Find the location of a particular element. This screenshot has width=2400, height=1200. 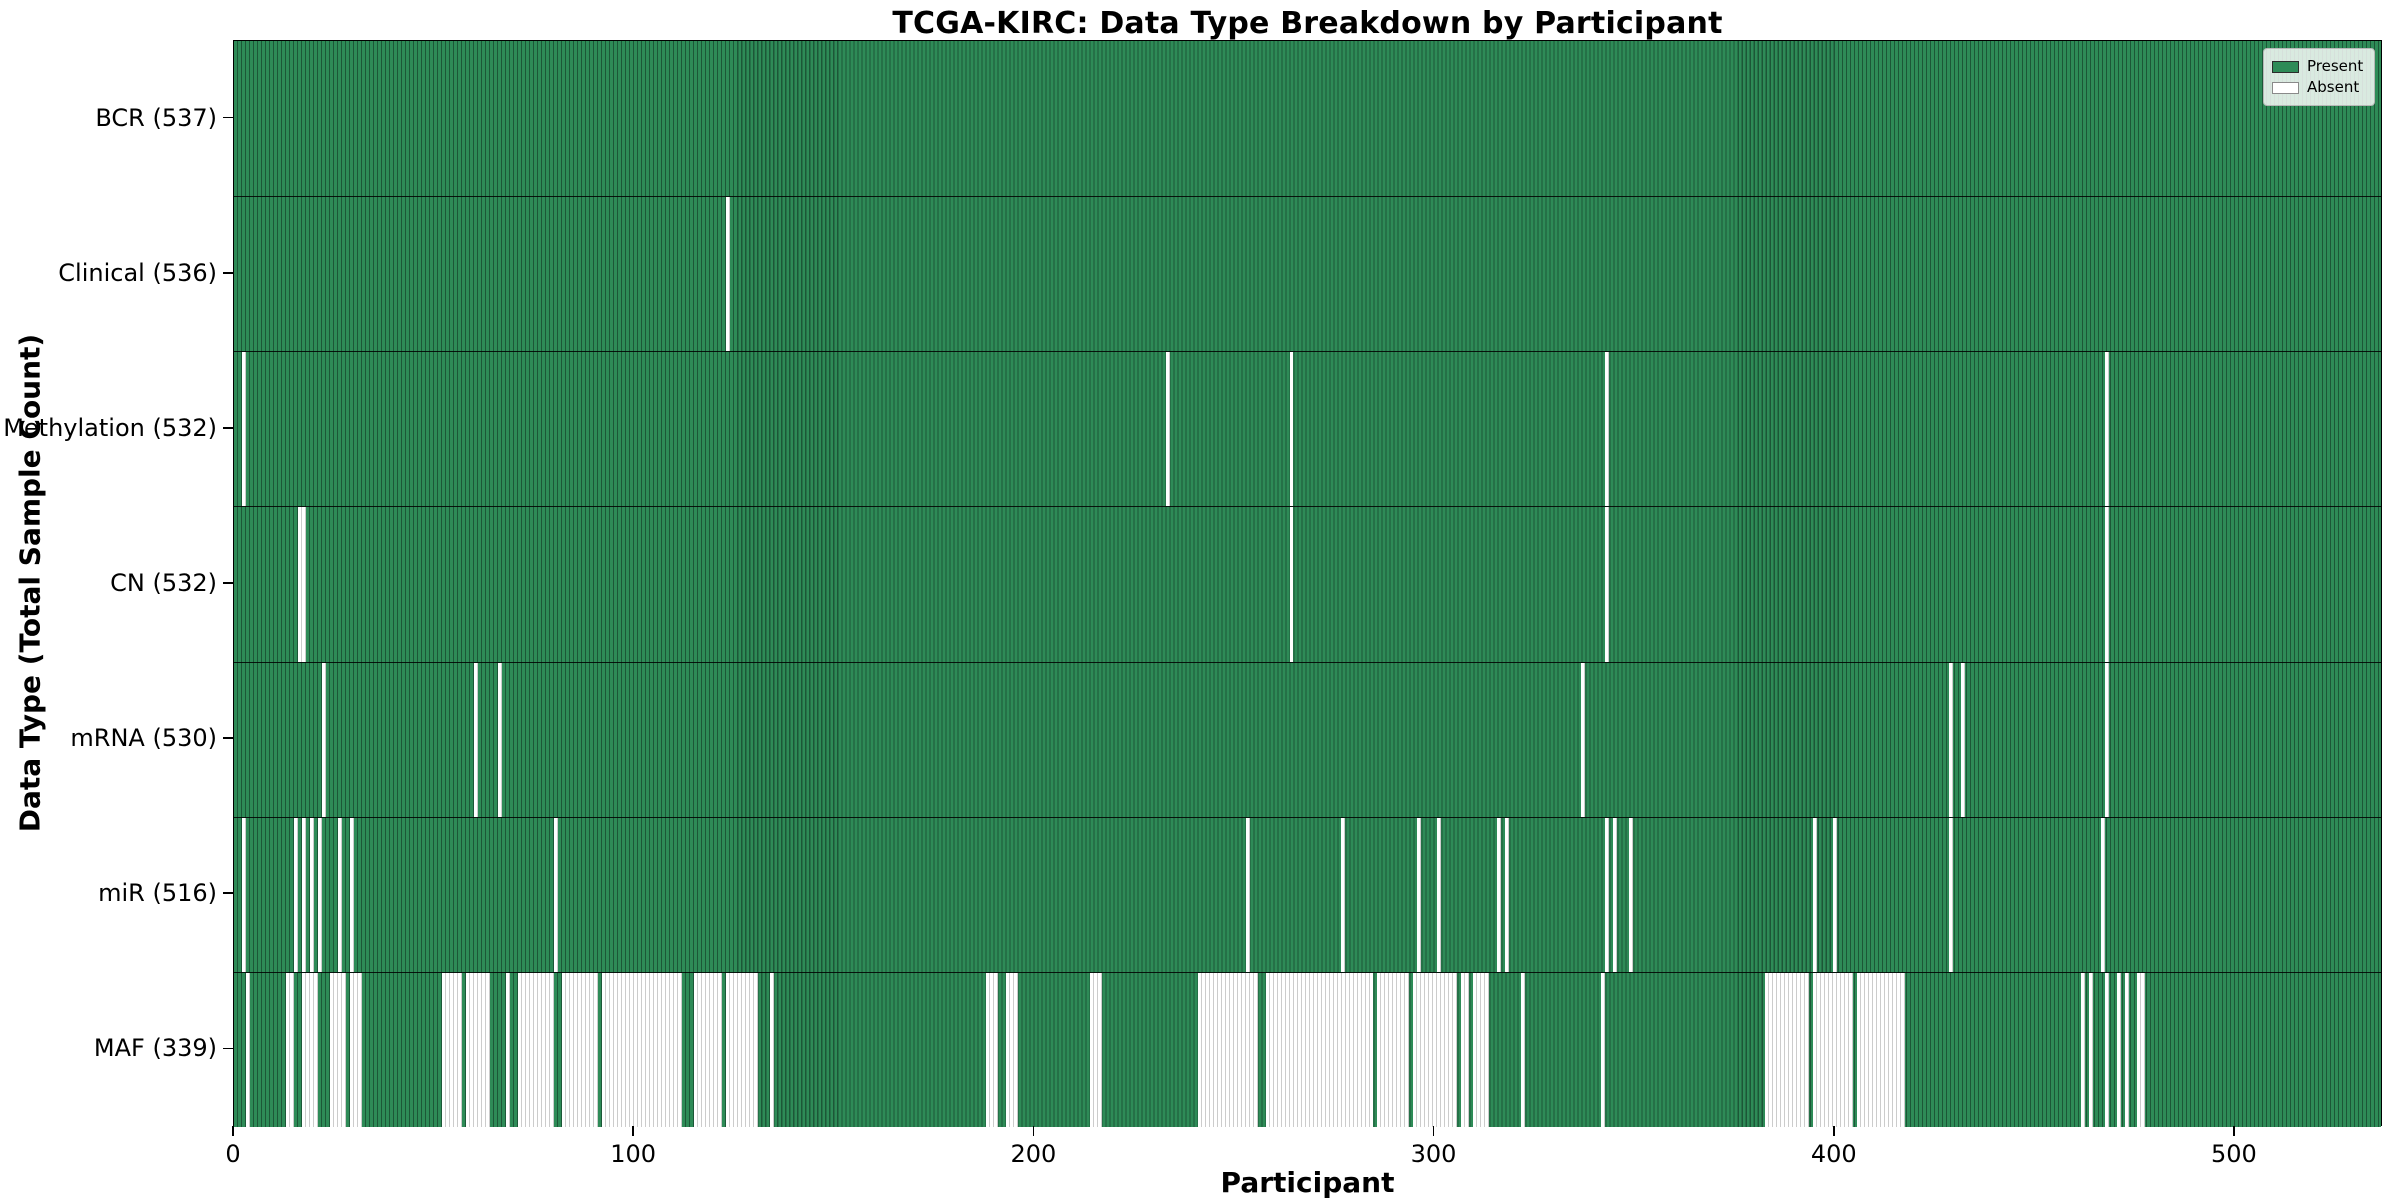

y-tick-mrna is located at coordinates (228, 738).